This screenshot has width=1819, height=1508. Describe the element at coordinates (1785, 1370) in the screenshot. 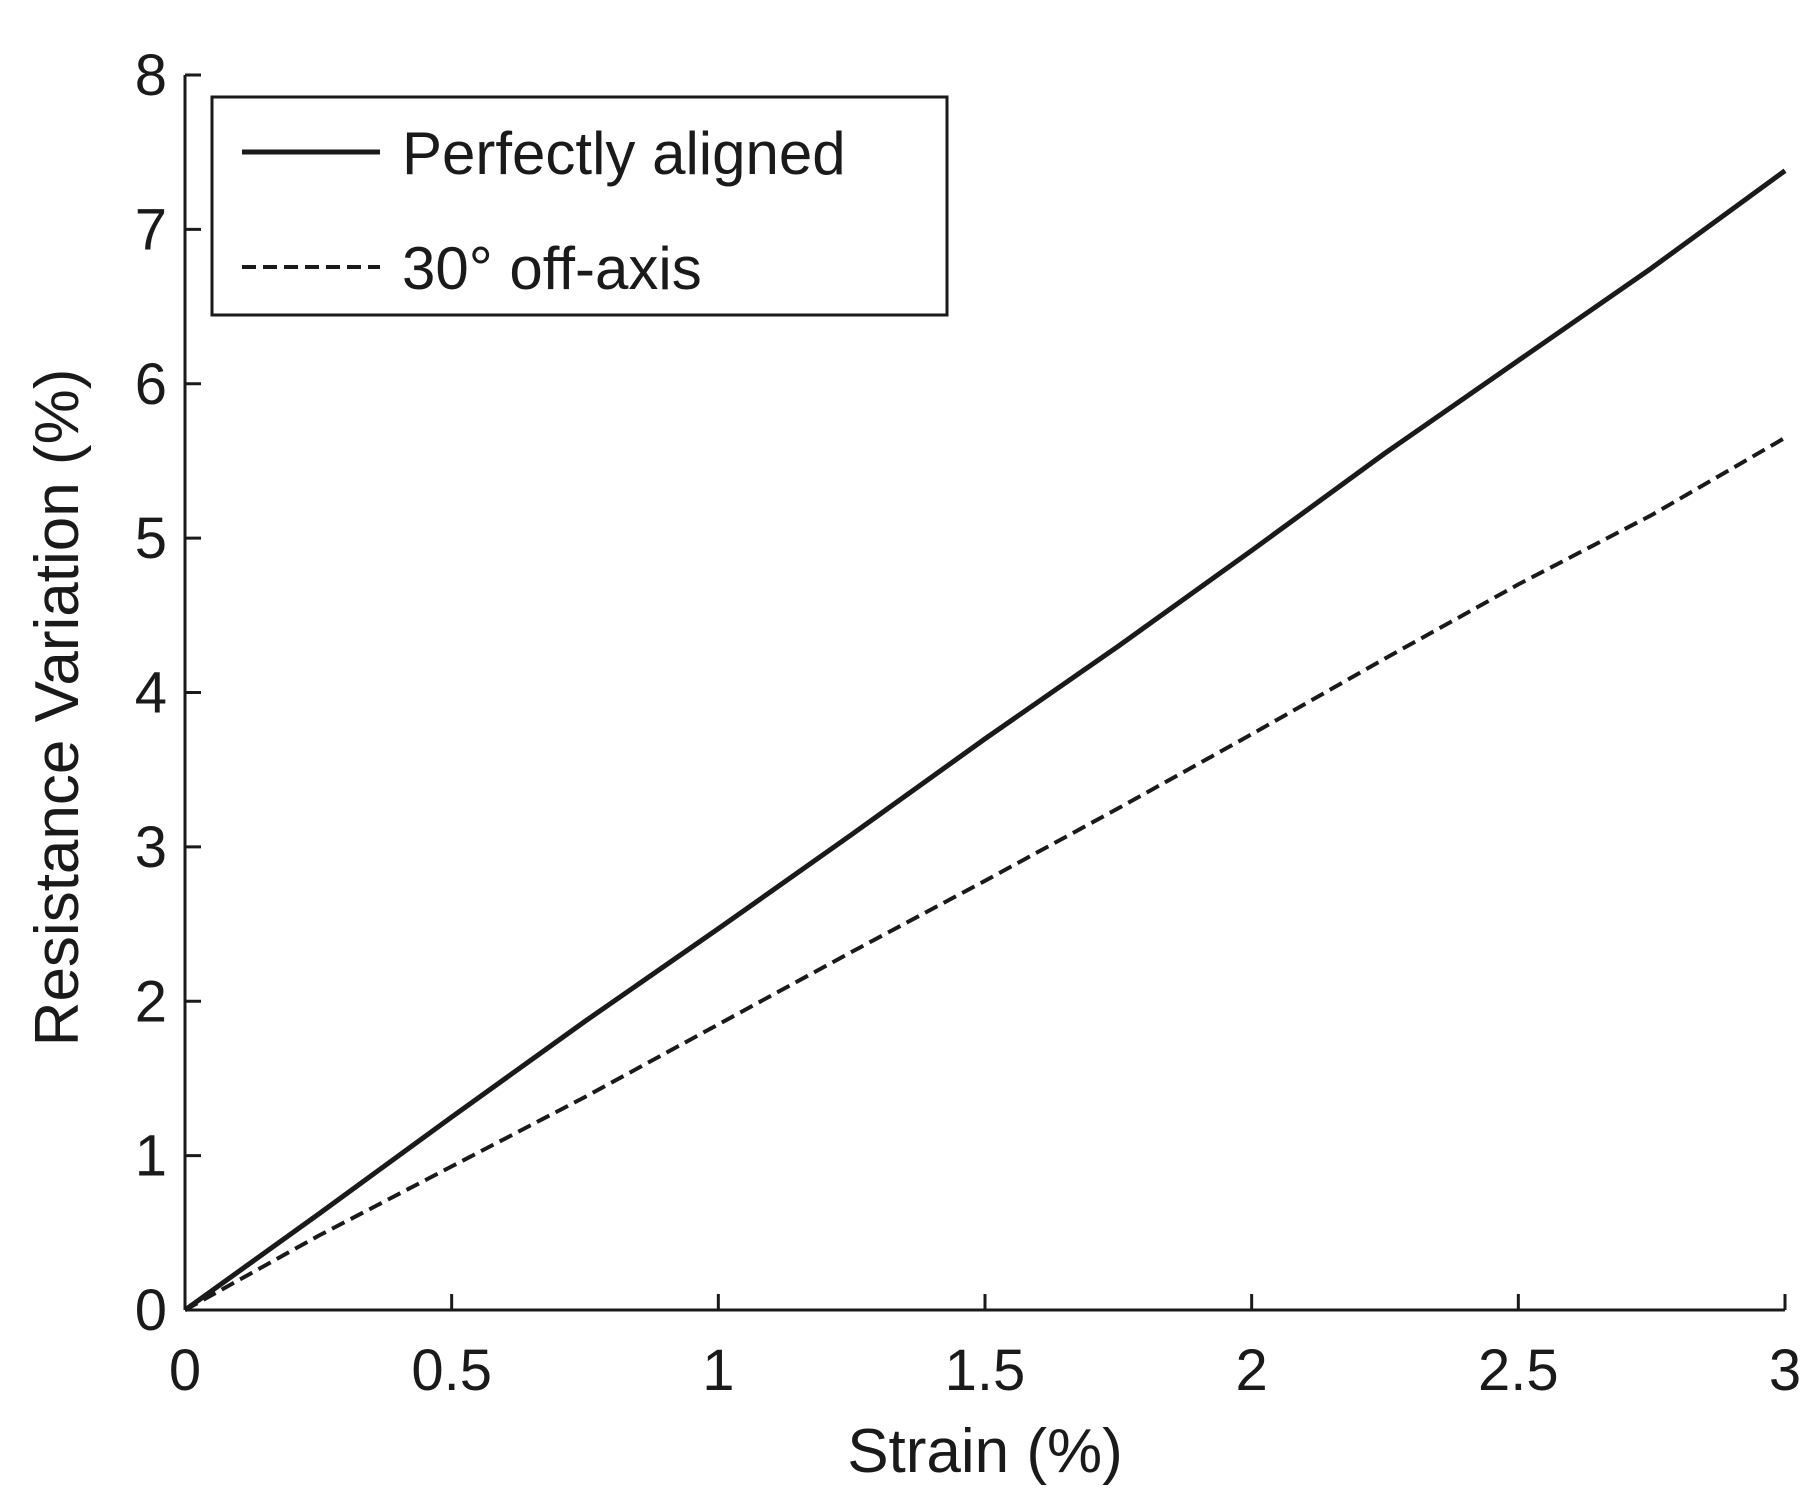

I see `x-tick-label: 3` at that location.